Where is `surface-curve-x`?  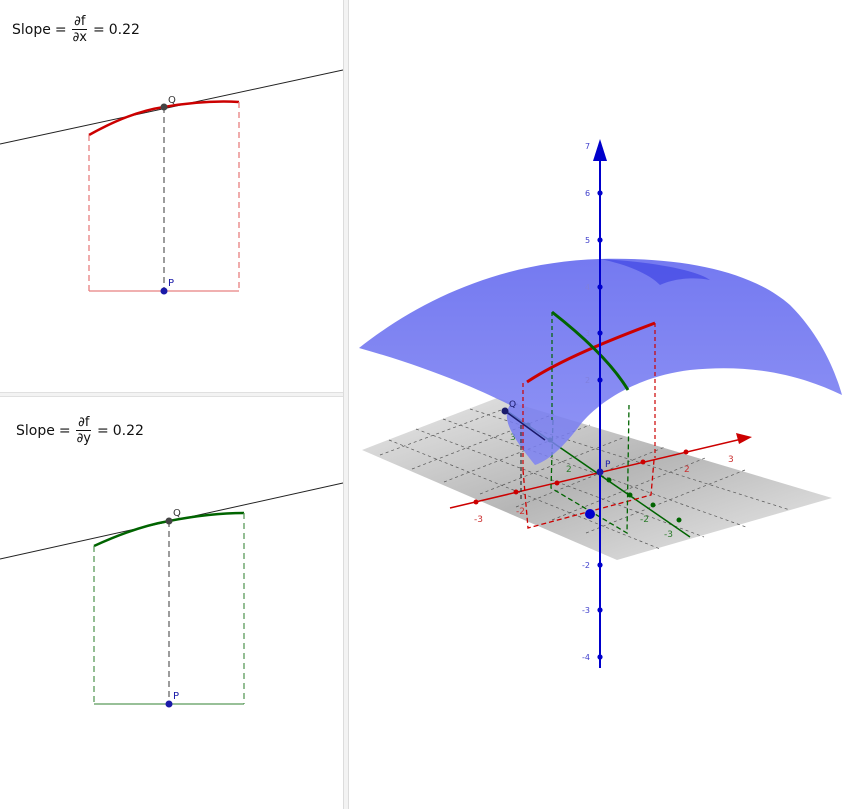
surface-curve-x is located at coordinates (591, 352).